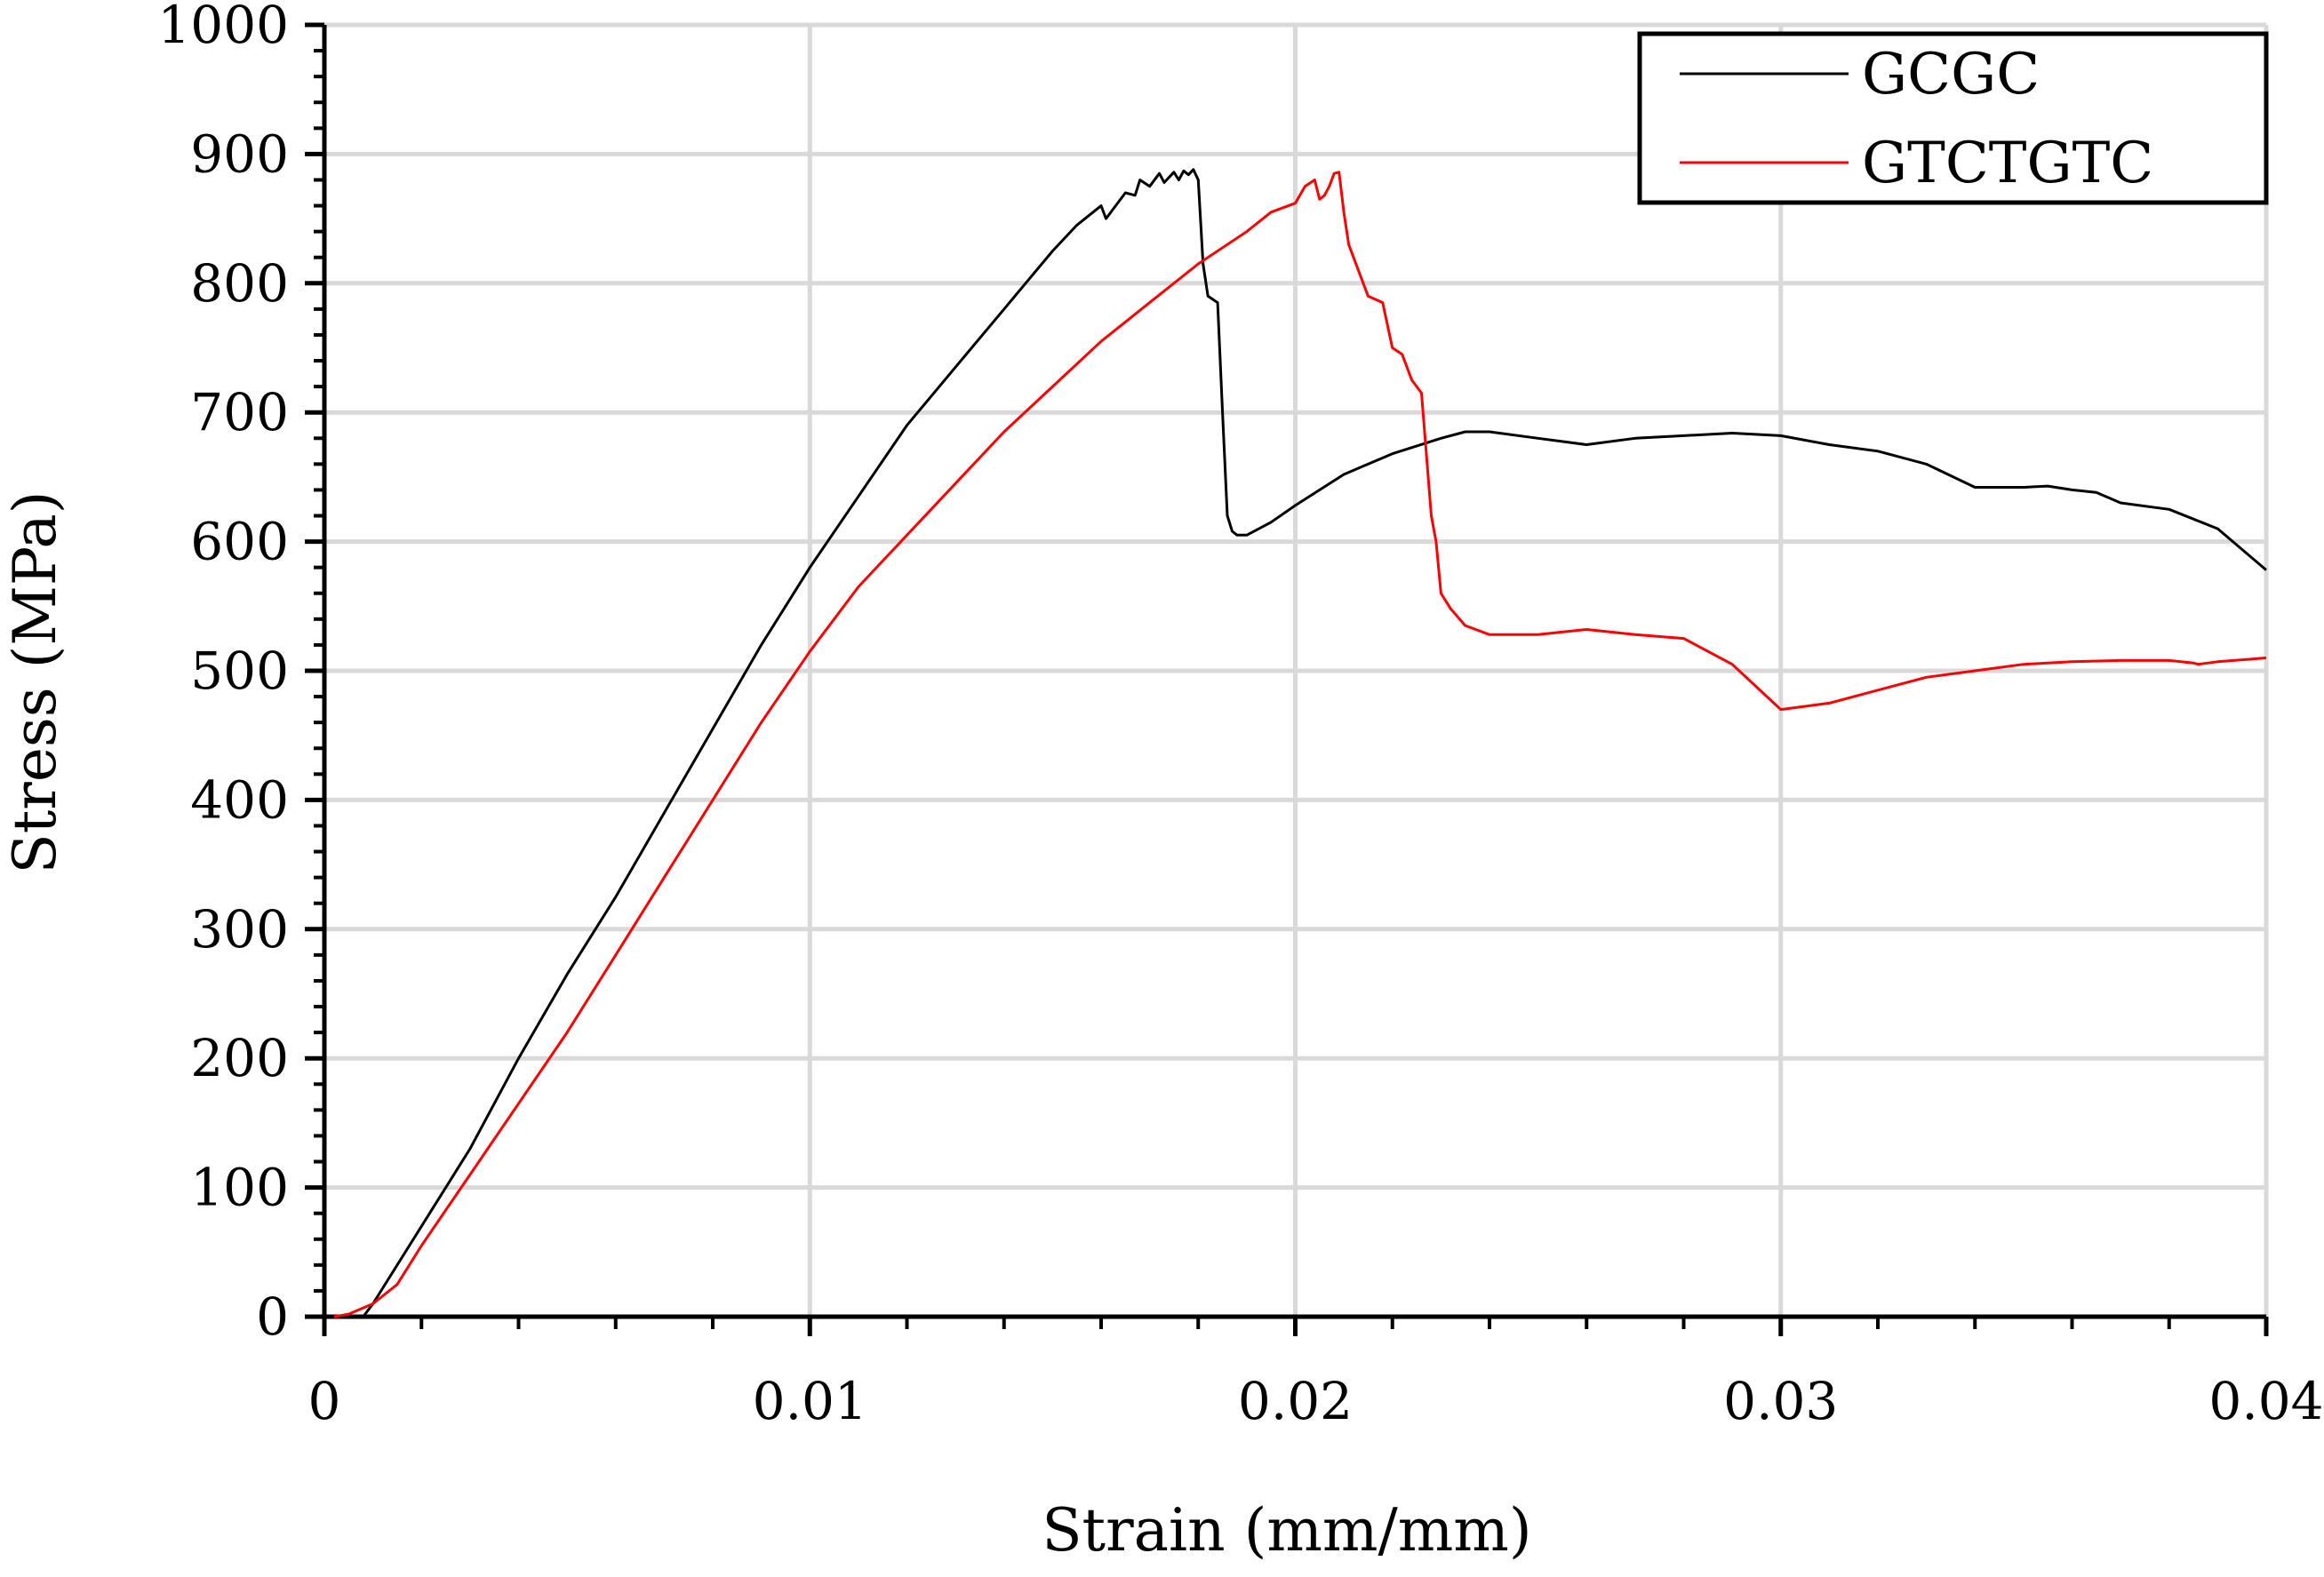 The height and width of the screenshot is (1577, 2324). What do you see at coordinates (240, 929) in the screenshot?
I see `y-tick-label: 300` at bounding box center [240, 929].